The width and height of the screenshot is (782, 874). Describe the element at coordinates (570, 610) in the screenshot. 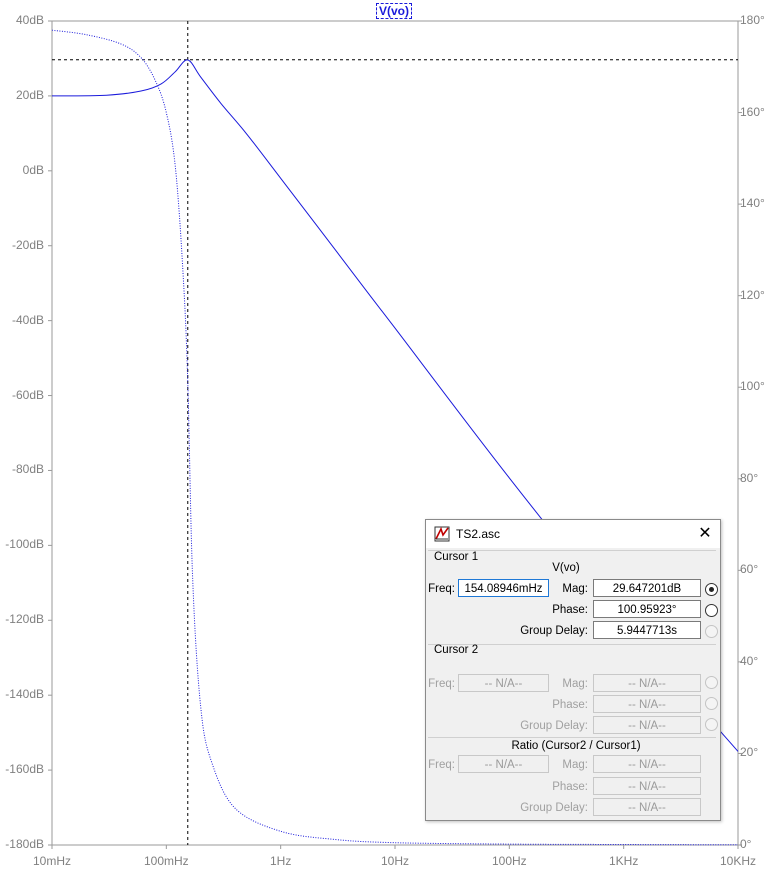

I see `cursor1-phase-label: Phase:` at that location.